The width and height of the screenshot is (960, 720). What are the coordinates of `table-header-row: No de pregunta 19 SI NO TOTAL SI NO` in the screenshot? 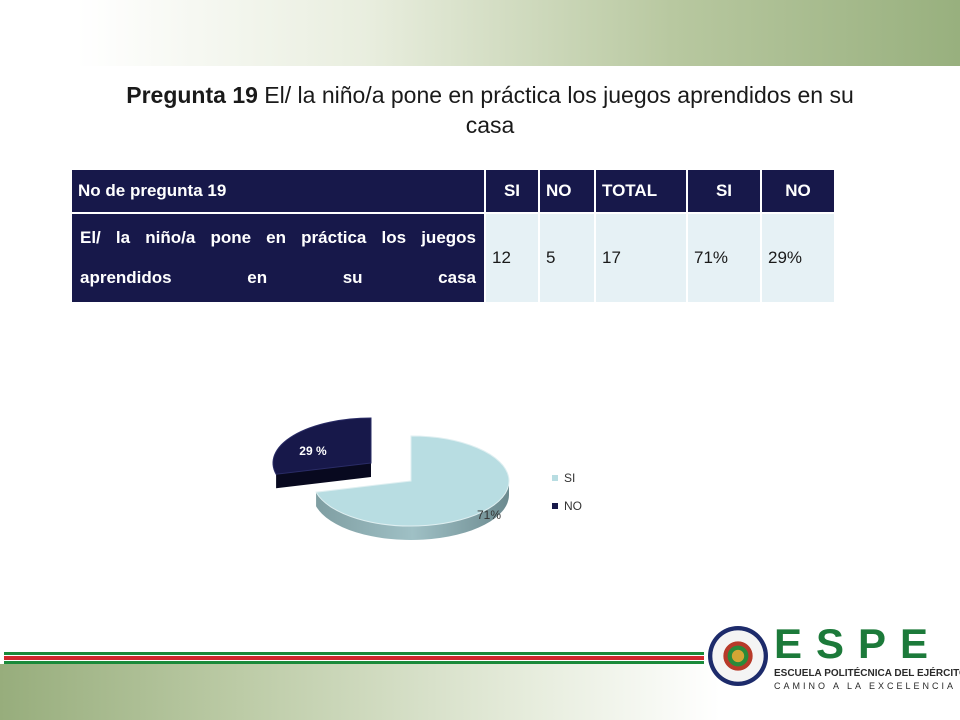 It's located at (453, 191).